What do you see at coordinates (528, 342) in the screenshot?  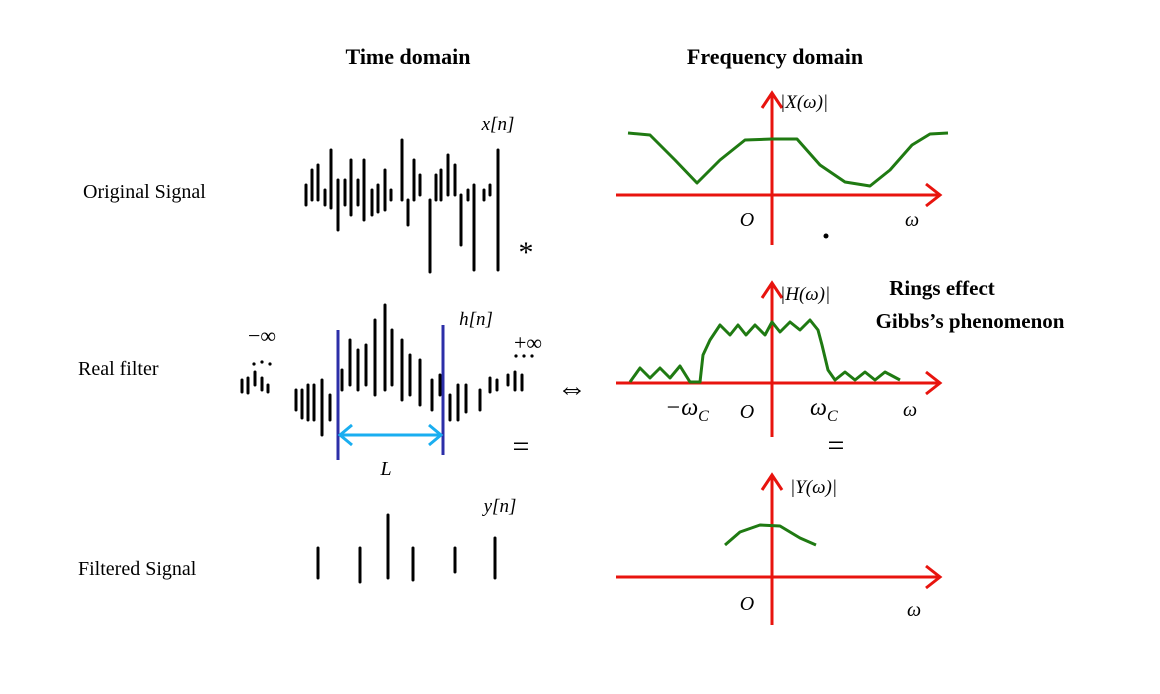 I see `plus-infinity: +∞` at bounding box center [528, 342].